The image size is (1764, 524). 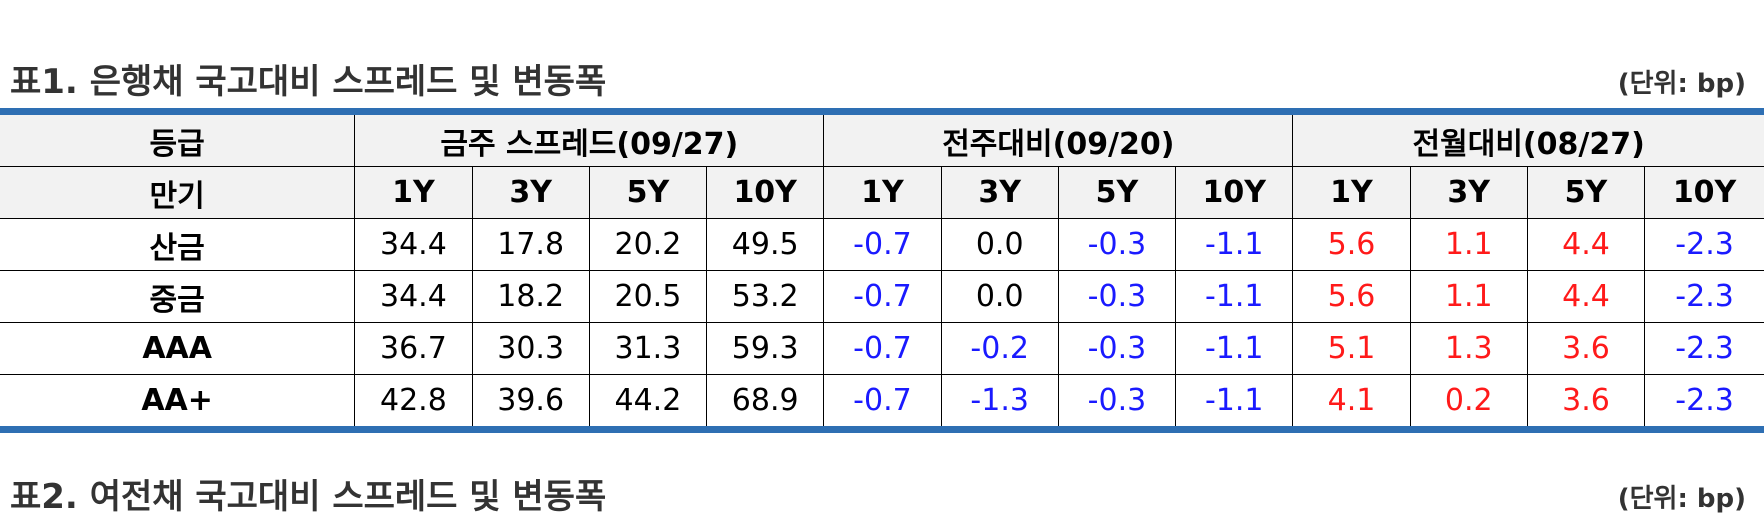 I want to click on header-grade: 등급, so click(x=177, y=141).